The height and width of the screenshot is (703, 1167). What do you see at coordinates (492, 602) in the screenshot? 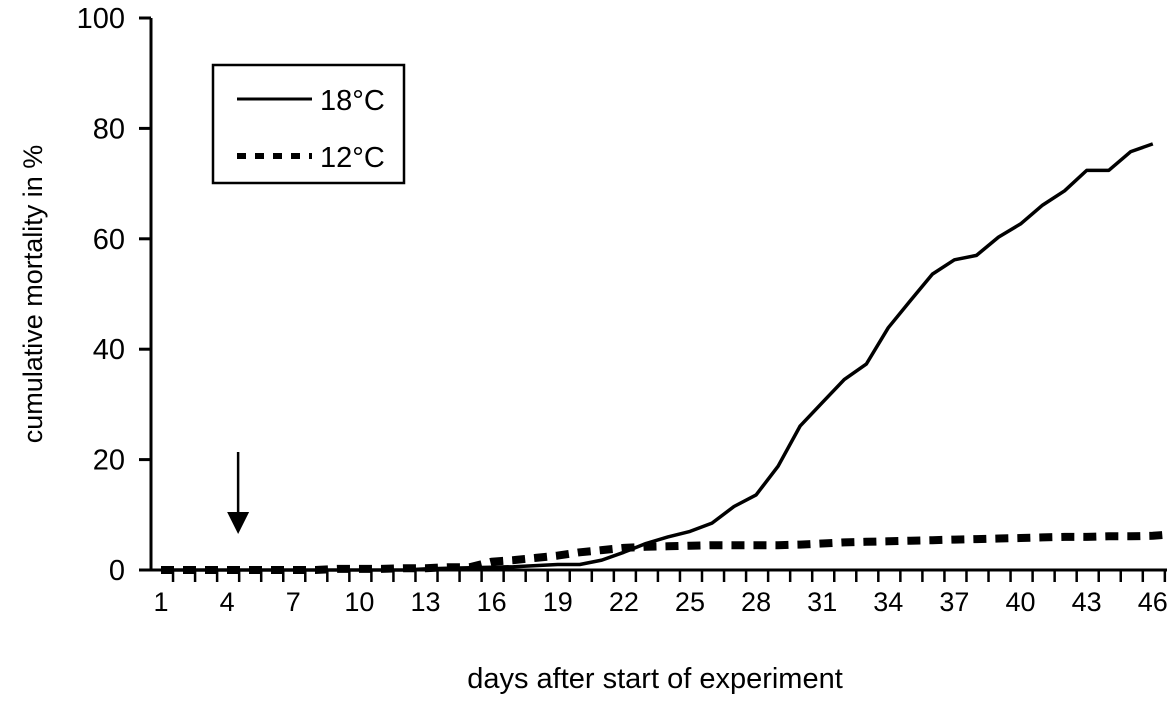
I see `x-tick-label: 16` at bounding box center [492, 602].